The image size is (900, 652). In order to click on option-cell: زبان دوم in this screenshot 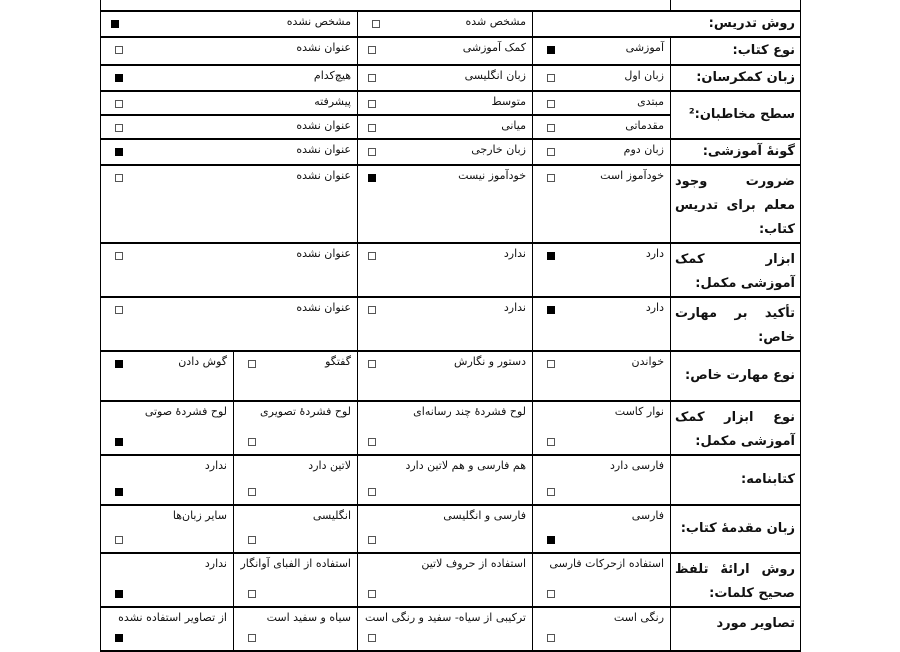, I will do `click(601, 152)`.